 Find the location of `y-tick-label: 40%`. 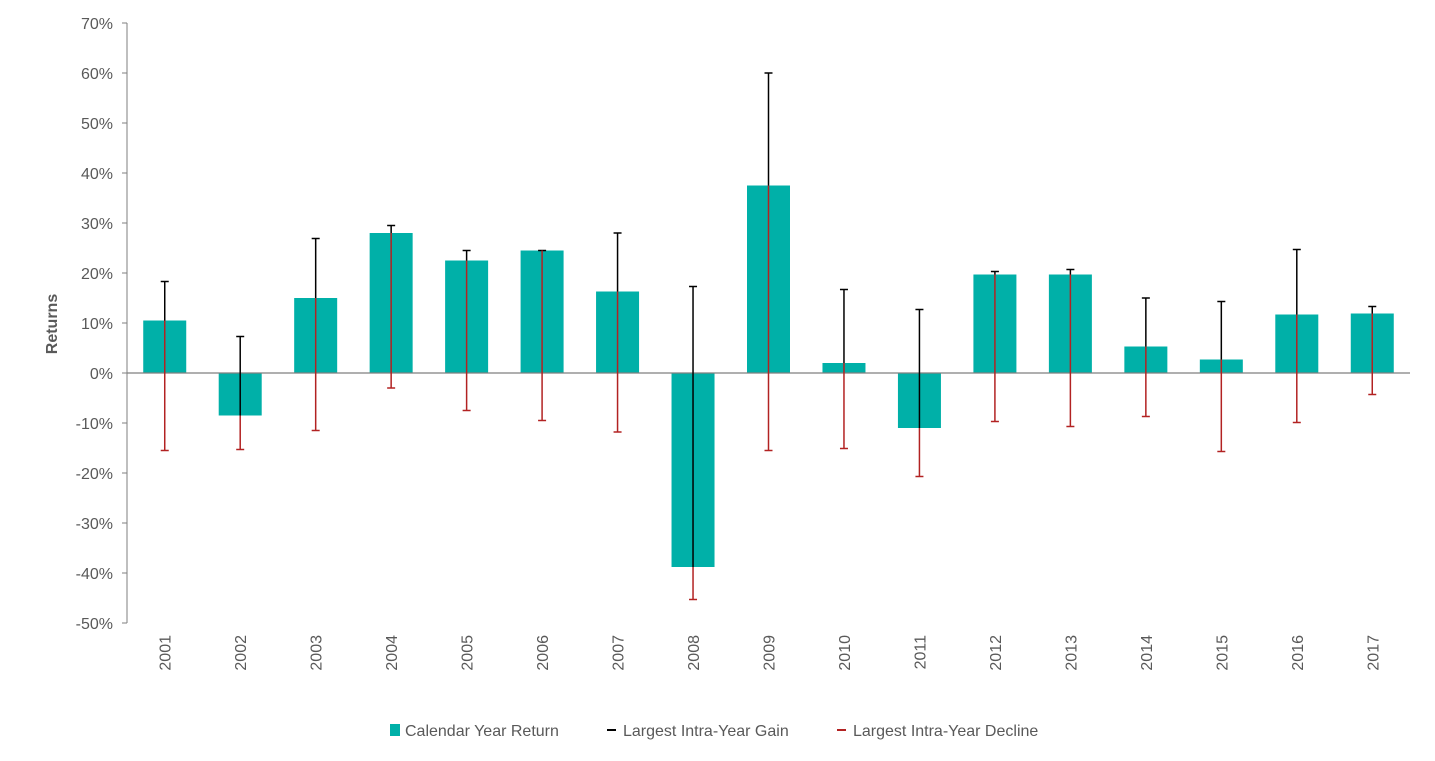

y-tick-label: 40% is located at coordinates (97, 174).